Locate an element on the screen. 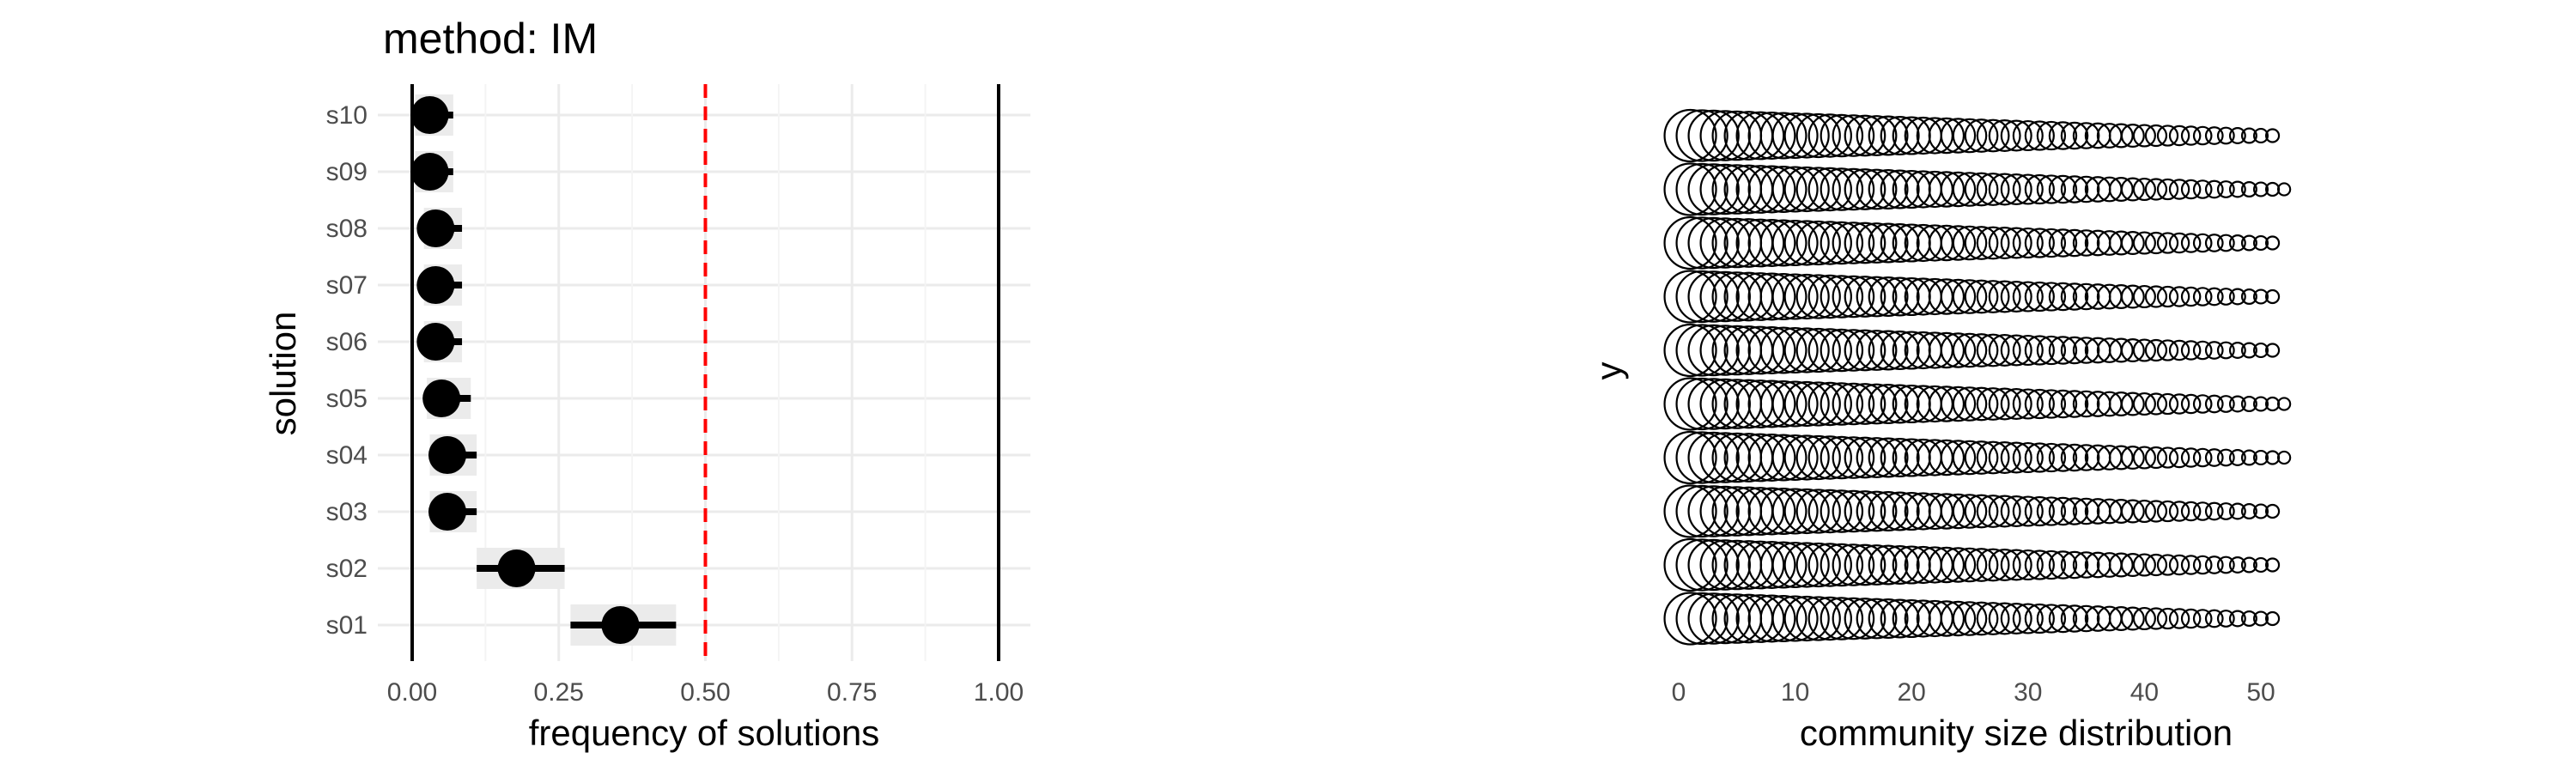 This screenshot has height=777, width=2576. ytick-label-s01: s01 is located at coordinates (347, 625).